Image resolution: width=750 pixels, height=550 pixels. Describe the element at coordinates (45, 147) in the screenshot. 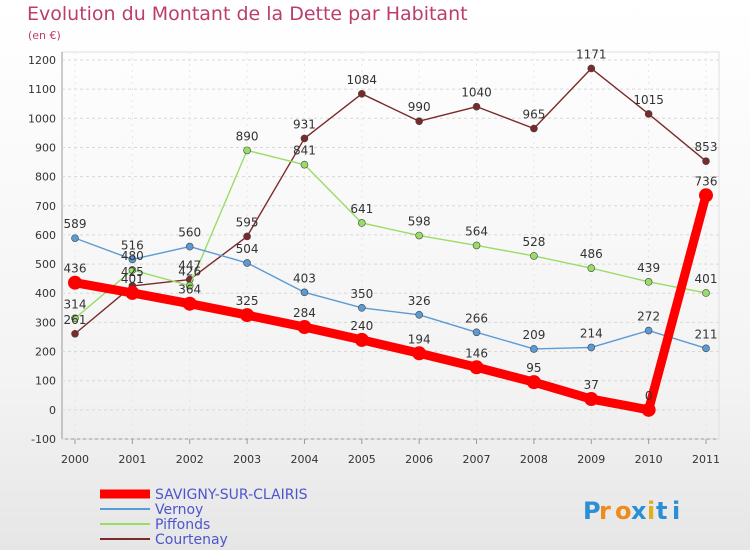

I see `y-tick-label: 900` at that location.